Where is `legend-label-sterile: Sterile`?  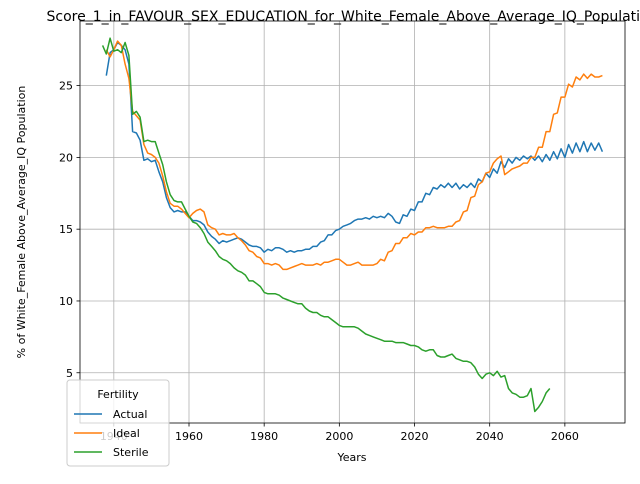
legend-label-sterile: Sterile is located at coordinates (131, 452).